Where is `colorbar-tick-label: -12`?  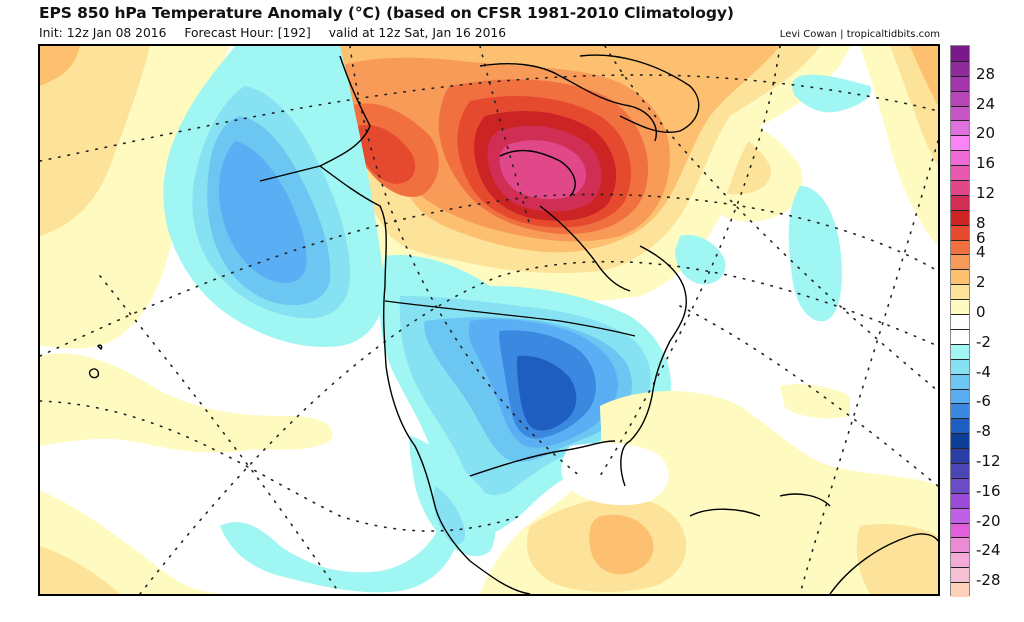 colorbar-tick-label: -12 is located at coordinates (988, 460).